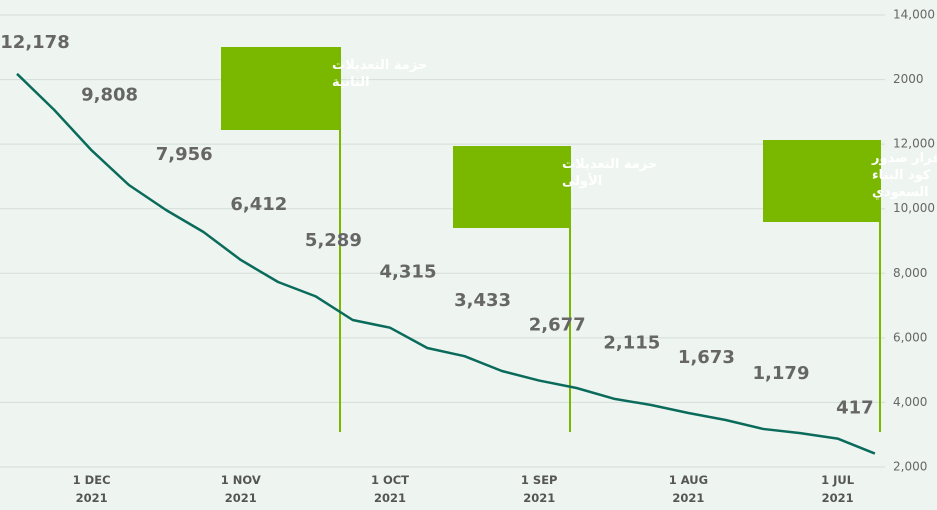  I want to click on data-label: 9,808, so click(109, 94).